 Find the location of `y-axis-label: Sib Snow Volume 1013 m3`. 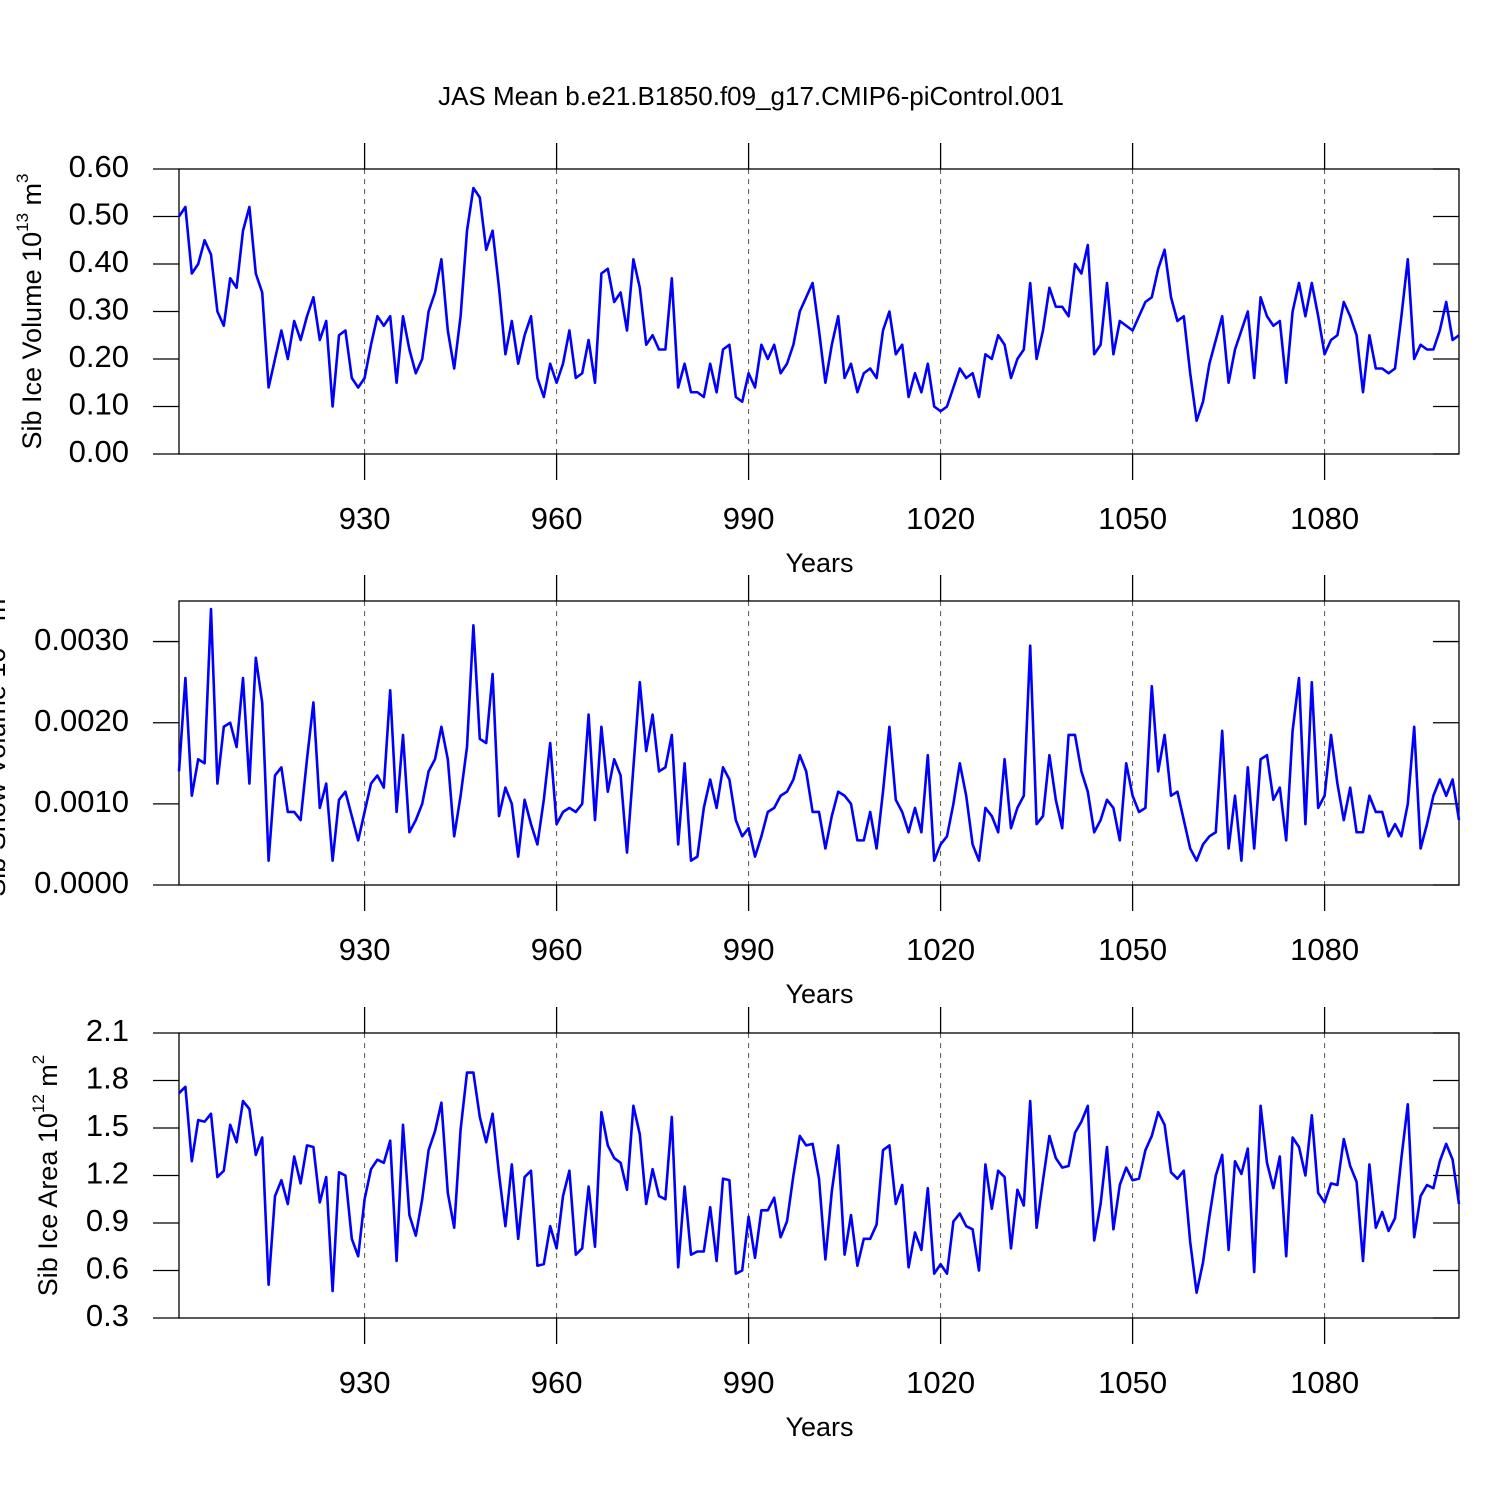

y-axis-label: Sib Snow Volume 1013 m3 is located at coordinates (5, 743).